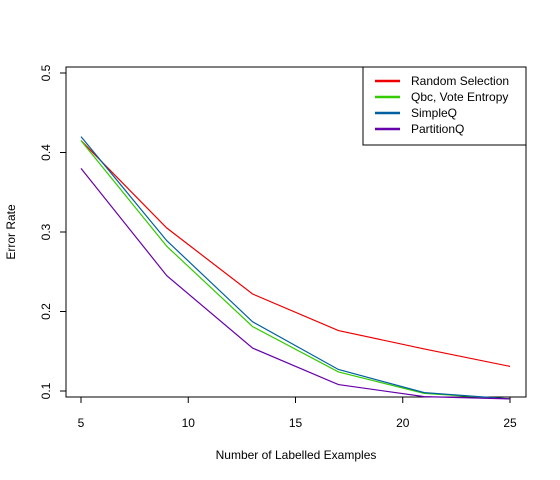 The height and width of the screenshot is (480, 560). What do you see at coordinates (297, 413) in the screenshot?
I see `x-axis: 5 10 15 20 25` at bounding box center [297, 413].